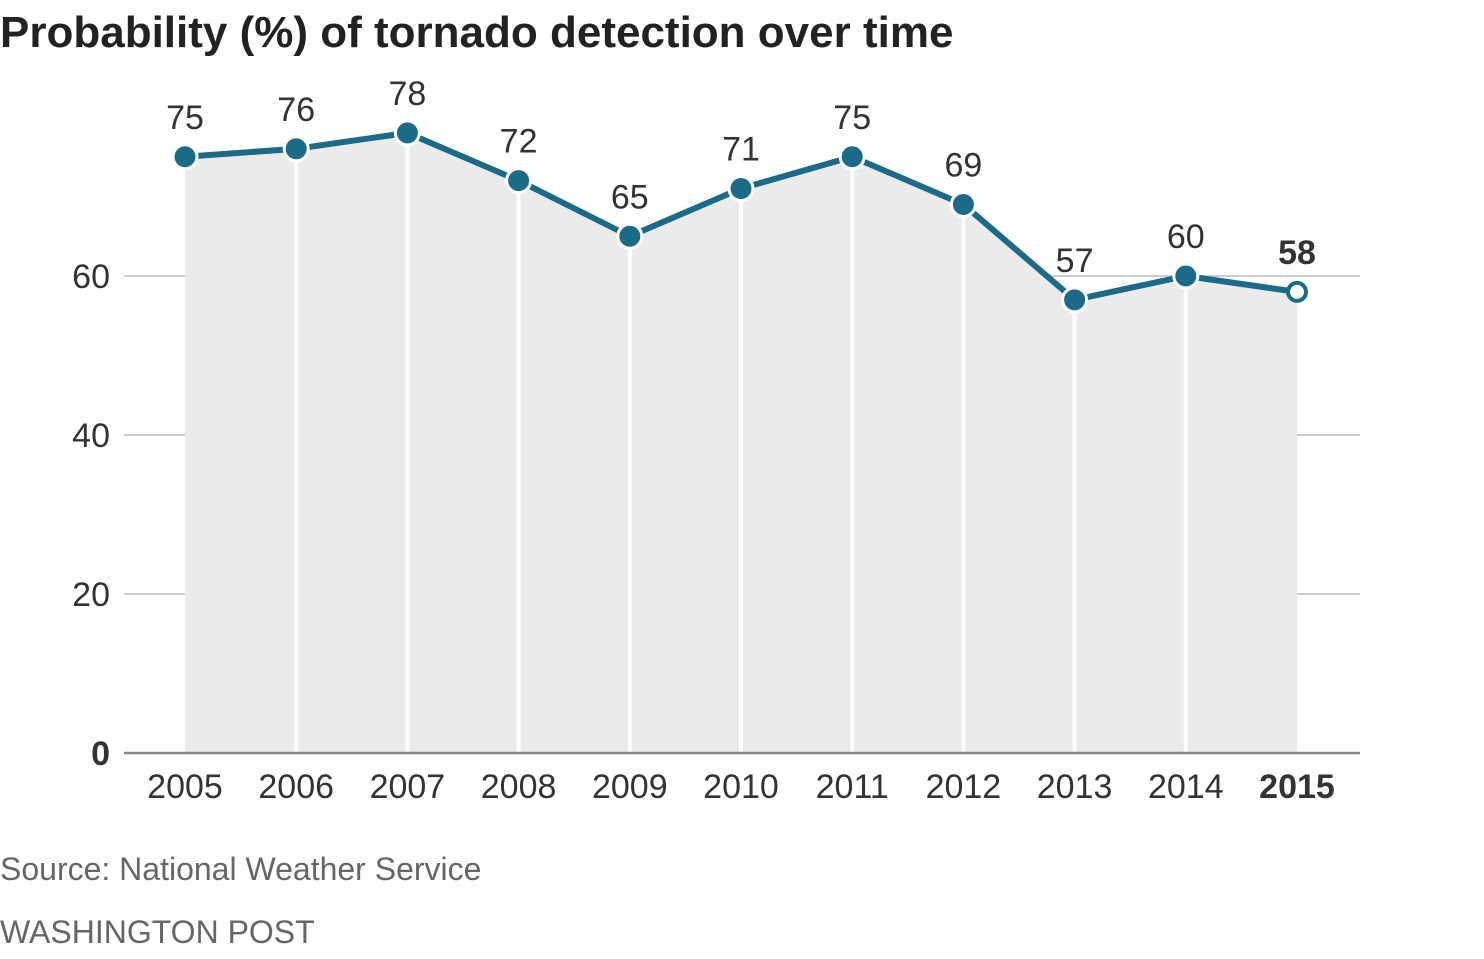  I want to click on publisher-credit: WASHINGTON POST, so click(157, 932).